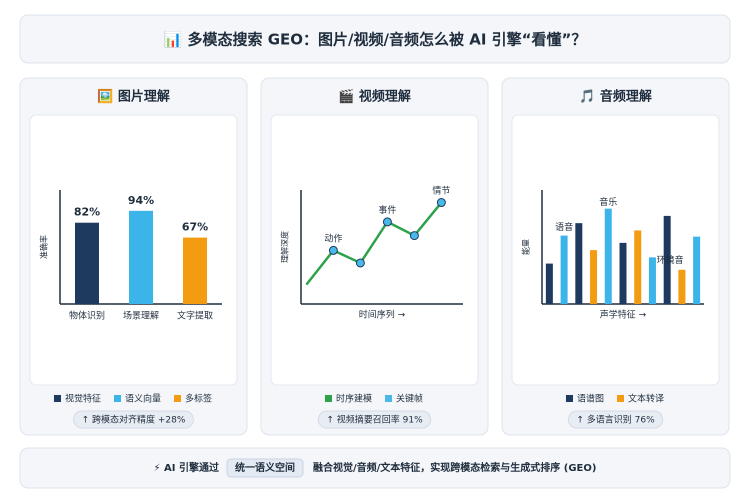 Image resolution: width=750 pixels, height=500 pixels. What do you see at coordinates (615, 97) in the screenshot?
I see `panel-title: 🎵 音频理解` at bounding box center [615, 97].